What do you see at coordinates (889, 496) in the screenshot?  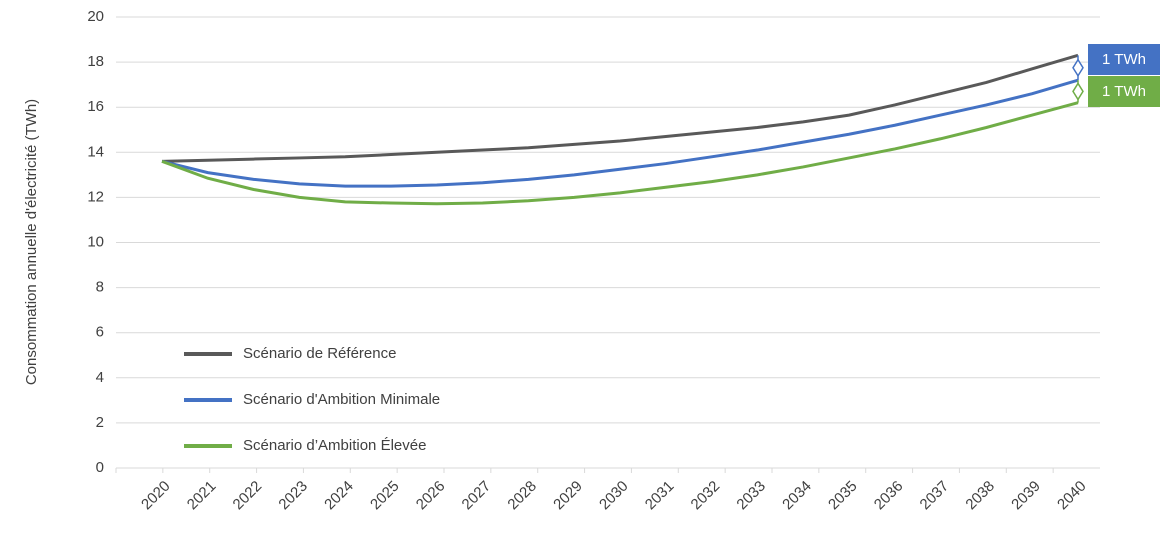 I see `x-tick-label: 2036` at bounding box center [889, 496].